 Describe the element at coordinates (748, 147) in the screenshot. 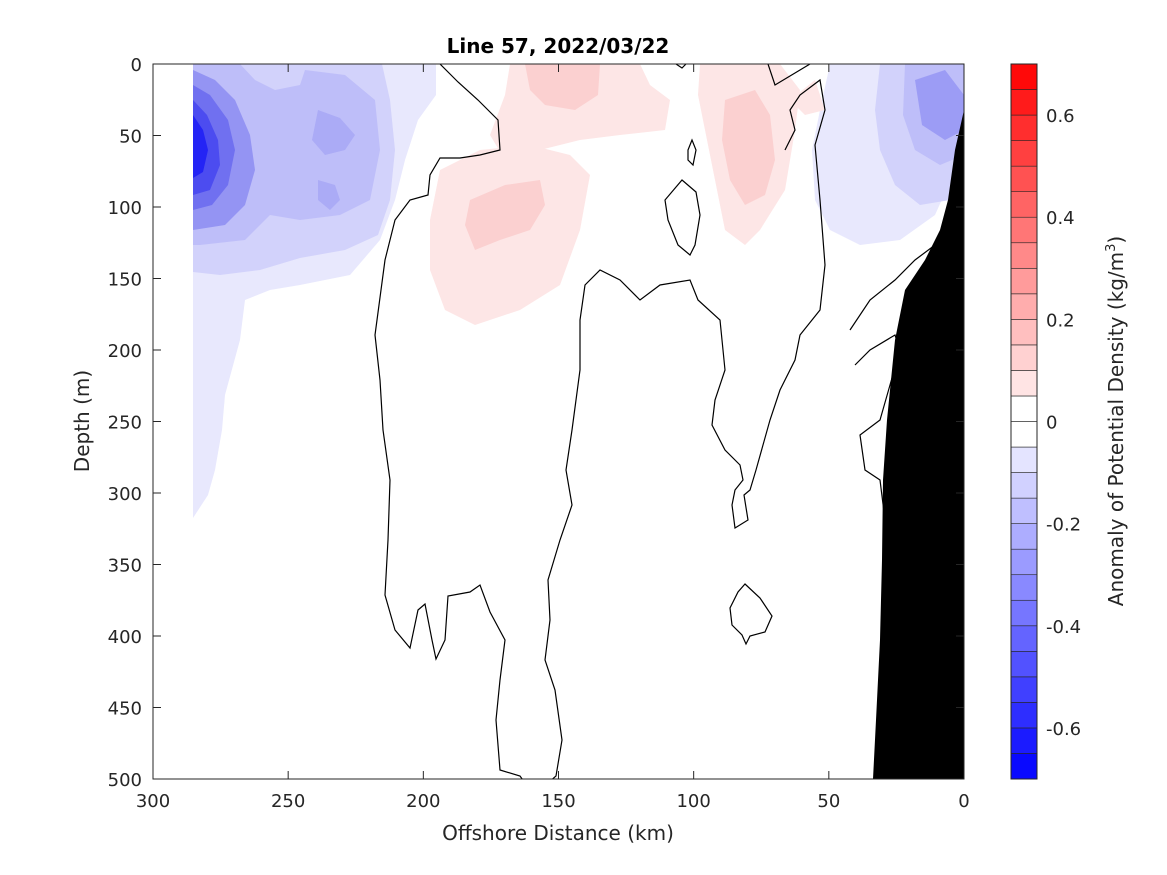

I see `positive-anomaly-inshore-core` at that location.